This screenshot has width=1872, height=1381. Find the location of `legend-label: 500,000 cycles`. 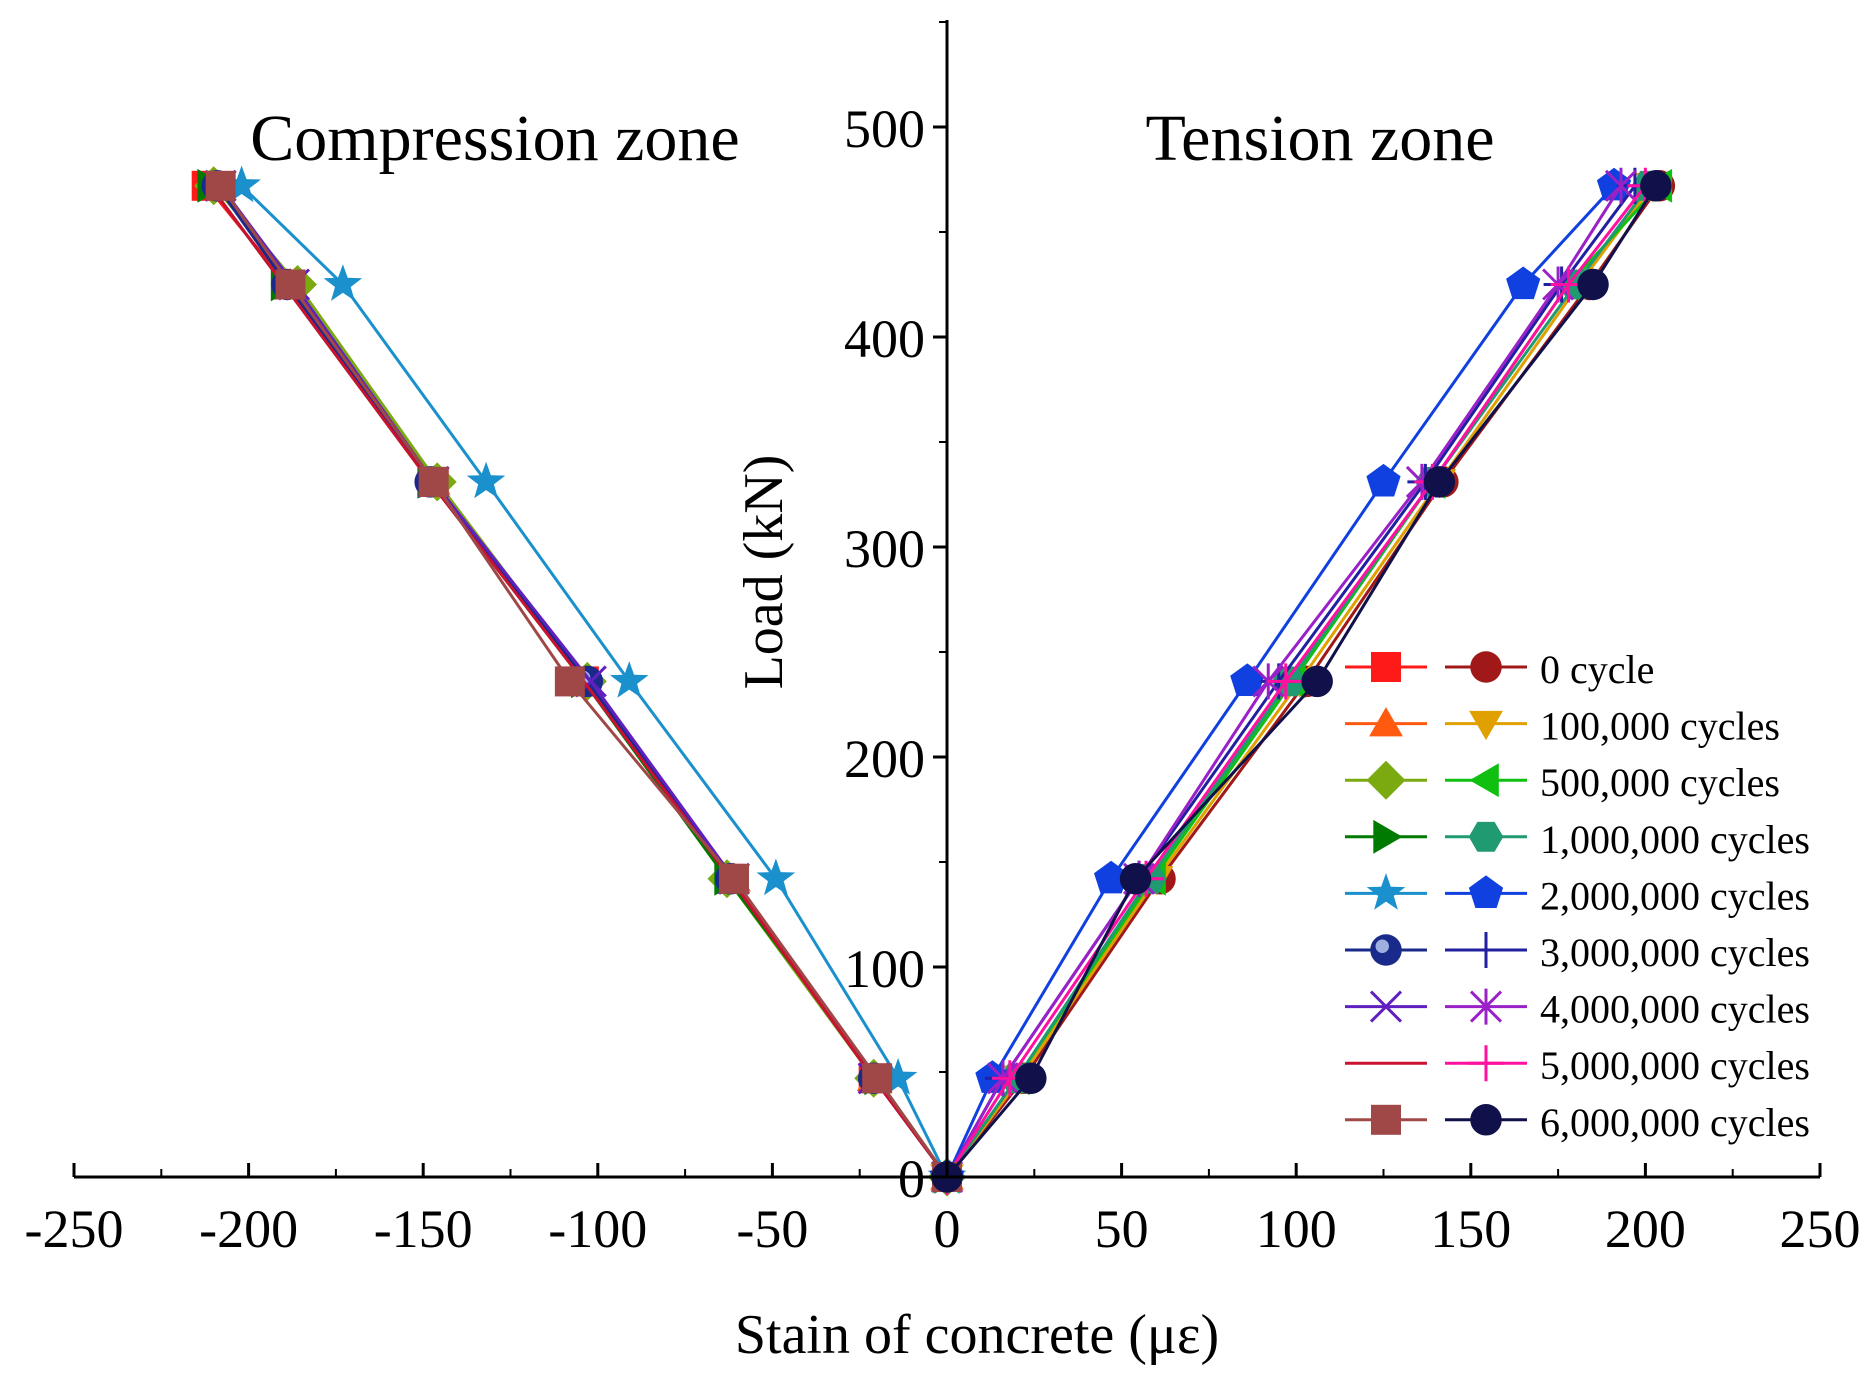

legend-label: 500,000 cycles is located at coordinates (1660, 782).